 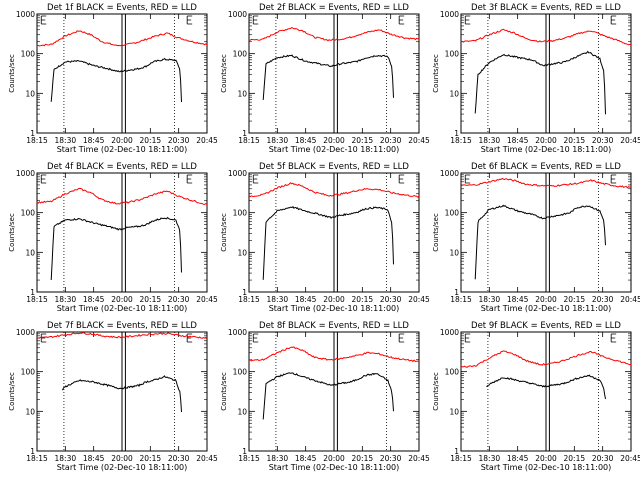 What do you see at coordinates (546, 8) in the screenshot?
I see `panel-title: Det 3f BLACK = Events, RED = LLD` at bounding box center [546, 8].